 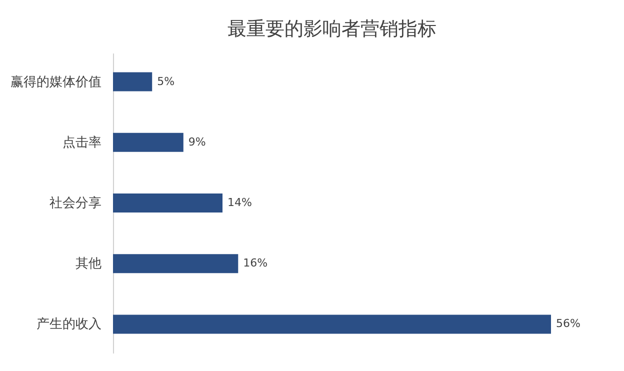 What do you see at coordinates (255, 263) in the screenshot?
I see `data-label: 16%` at bounding box center [255, 263].